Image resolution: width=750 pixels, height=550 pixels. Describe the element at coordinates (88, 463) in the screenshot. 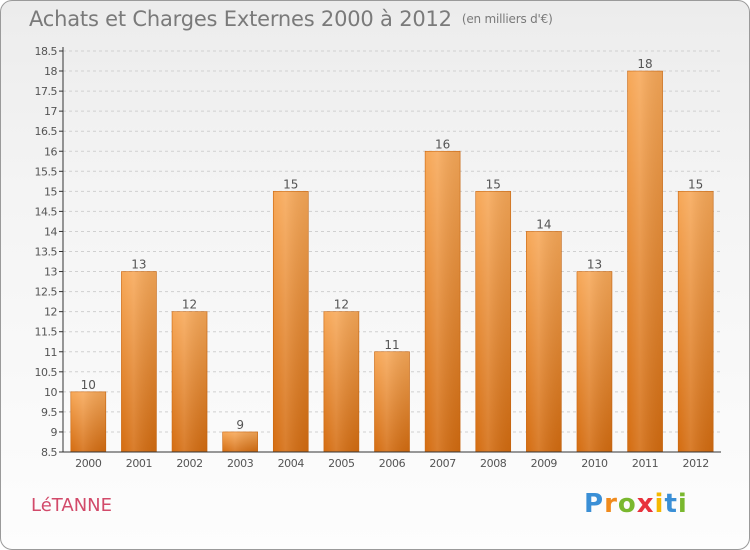

I see `x-tick-label: 2000` at that location.